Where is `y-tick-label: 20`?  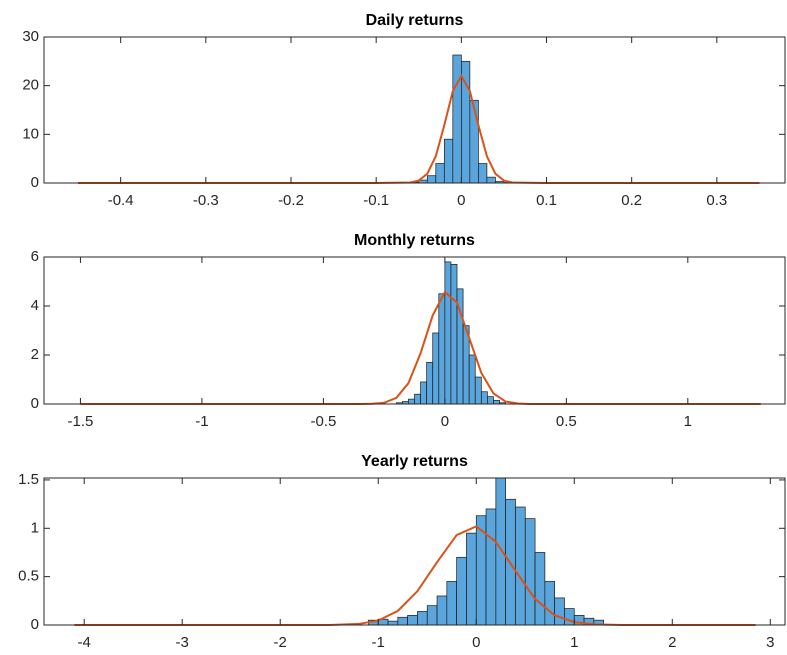
y-tick-label: 20 is located at coordinates (30, 85).